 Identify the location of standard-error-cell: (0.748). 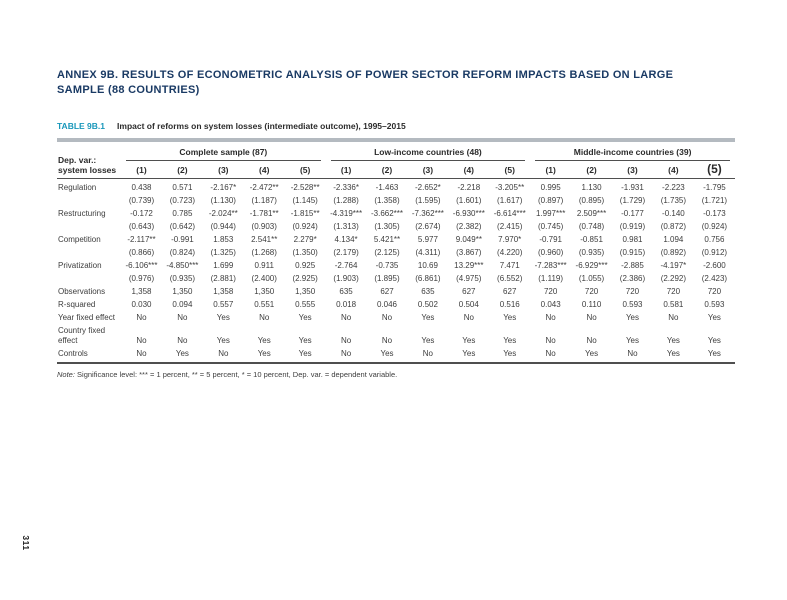
(591, 226).